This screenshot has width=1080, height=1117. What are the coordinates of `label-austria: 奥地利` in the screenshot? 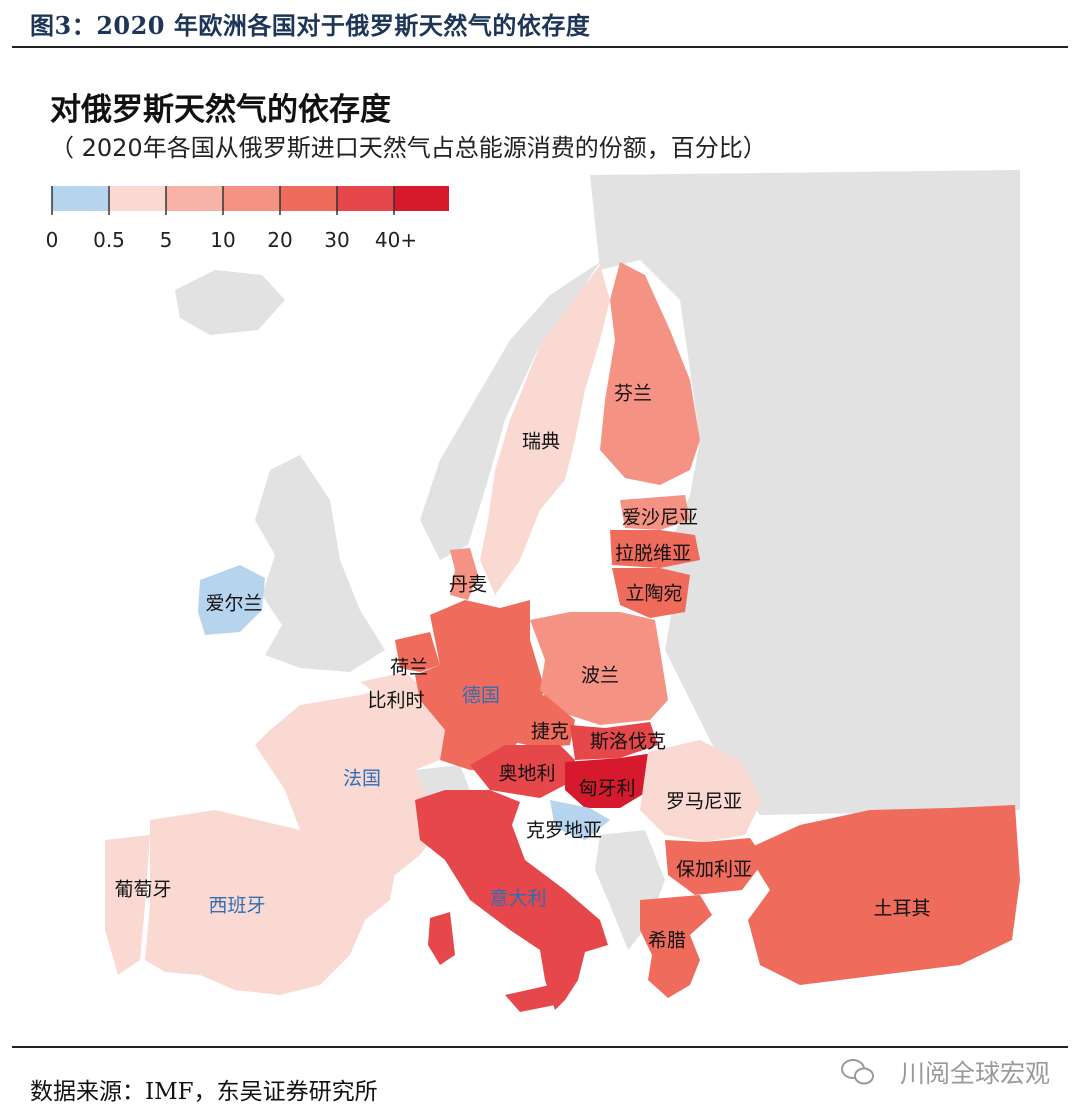 It's located at (527, 773).